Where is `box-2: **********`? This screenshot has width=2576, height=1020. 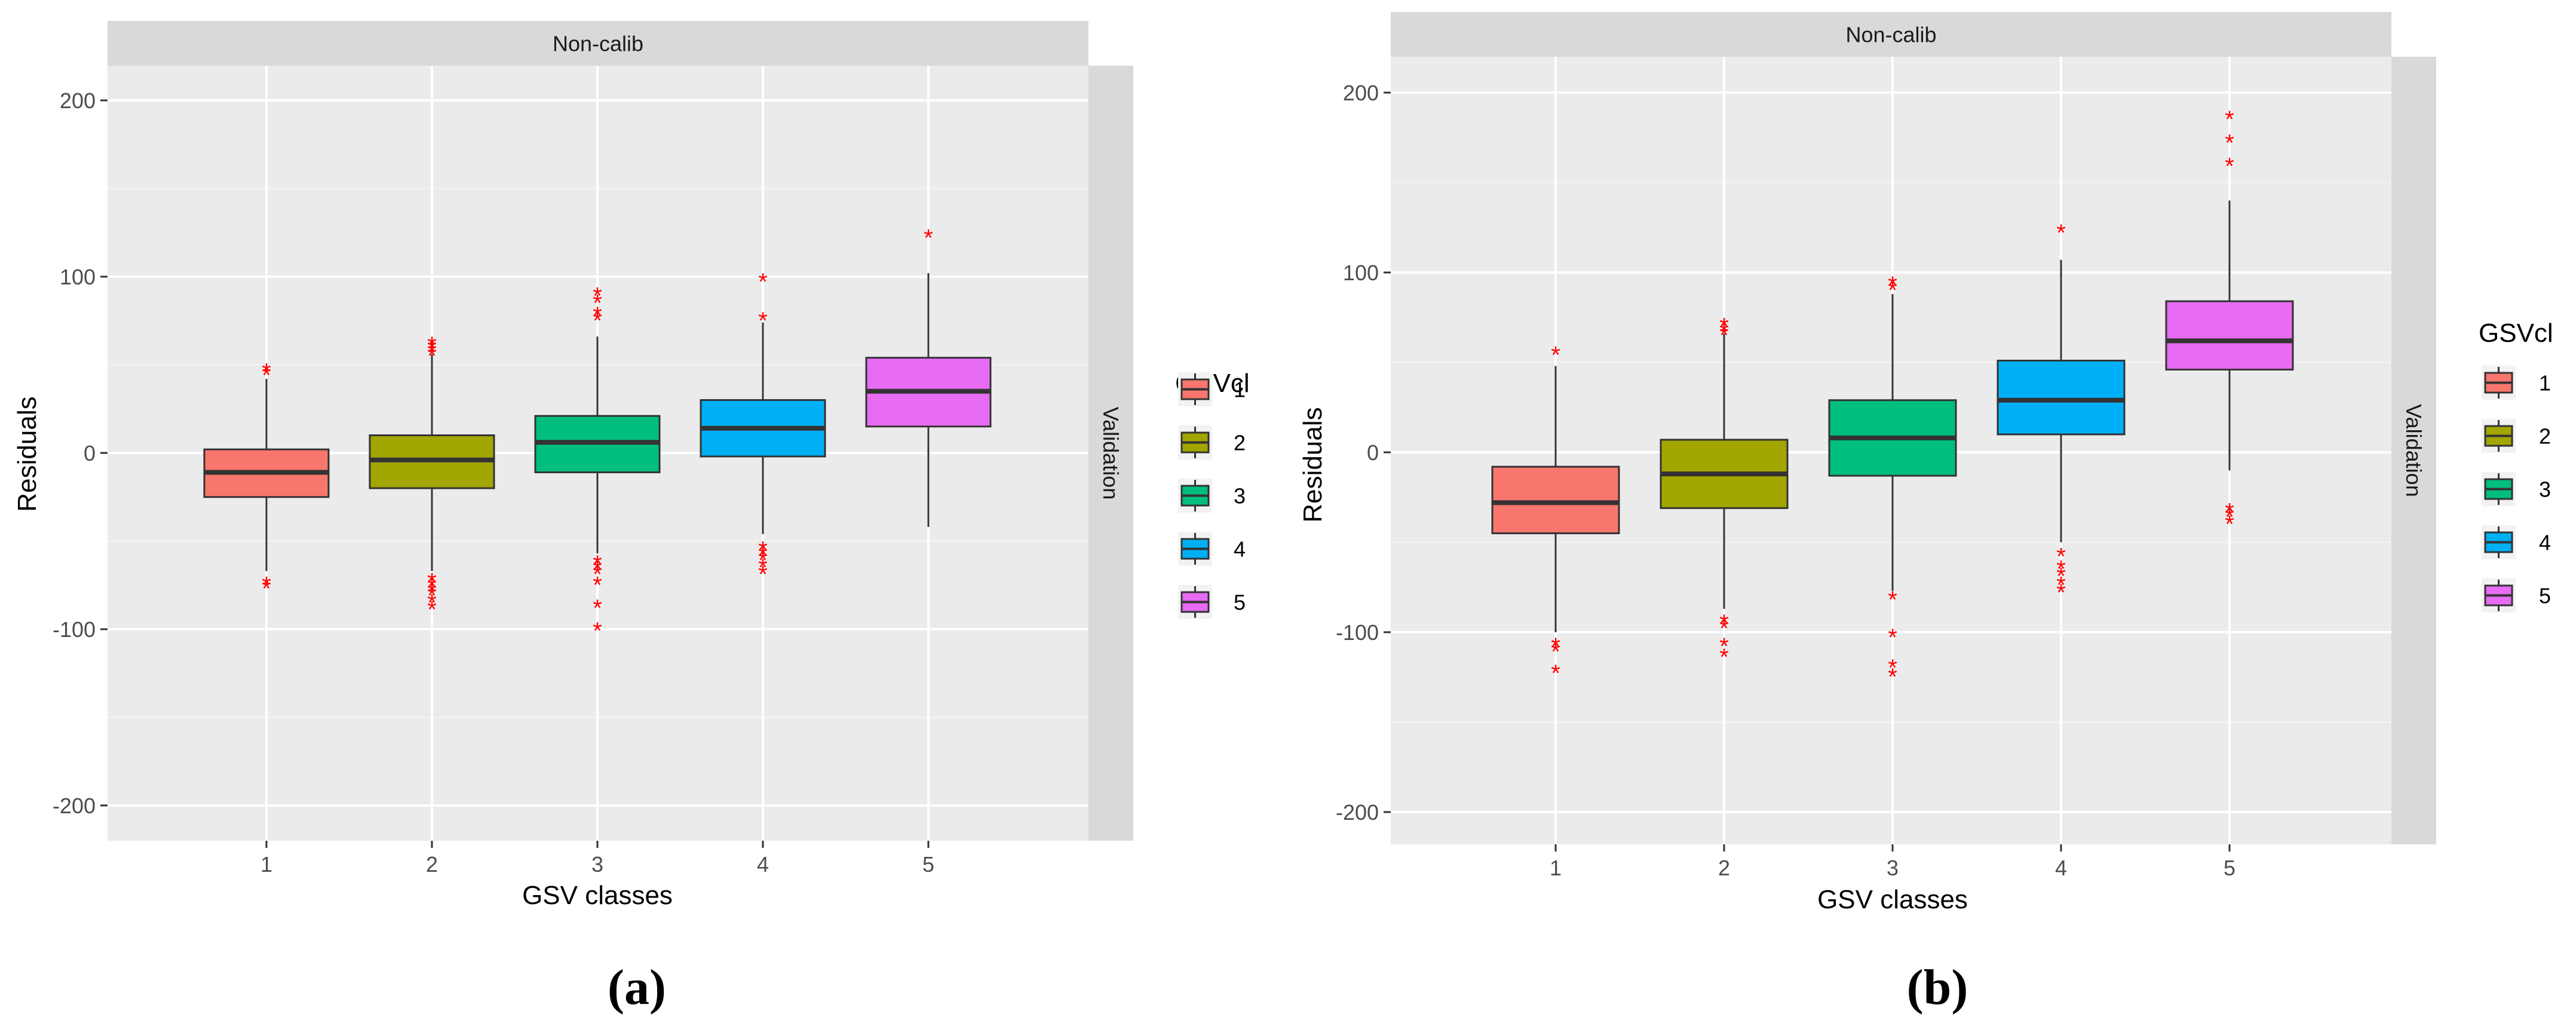
box-2: ********** is located at coordinates (432, 477).